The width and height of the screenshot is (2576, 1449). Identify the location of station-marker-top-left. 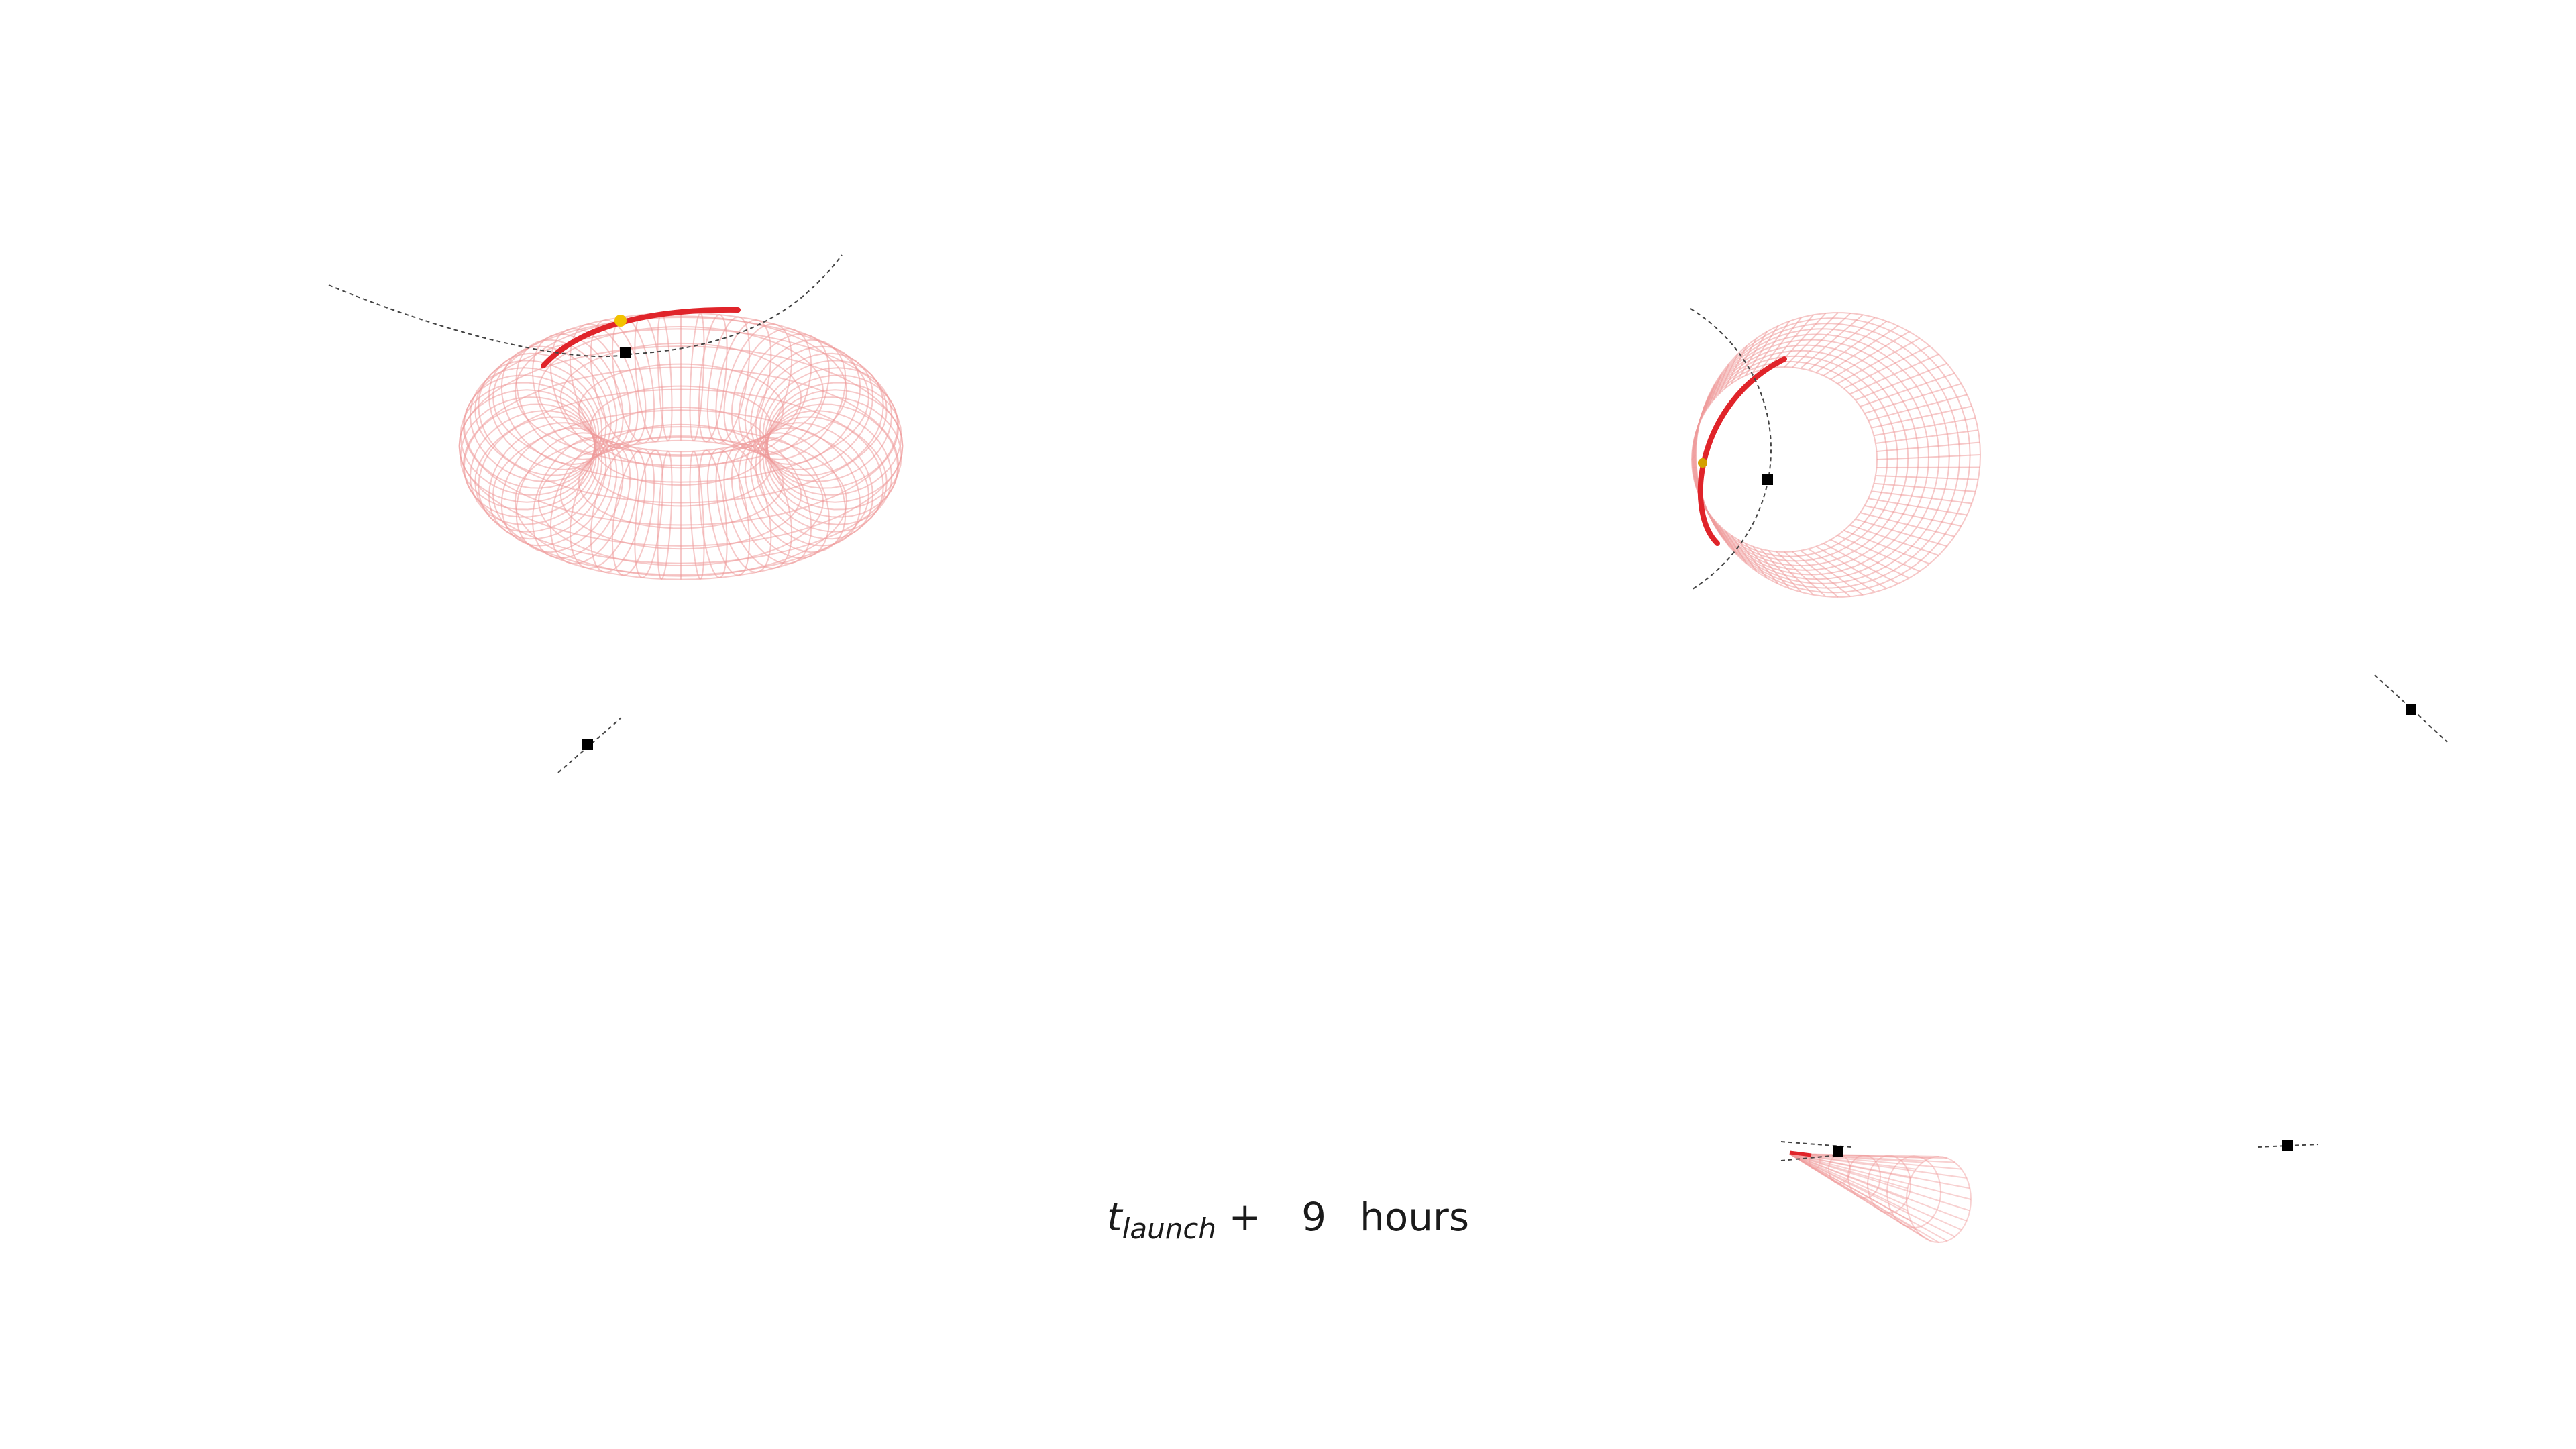
(625, 352).